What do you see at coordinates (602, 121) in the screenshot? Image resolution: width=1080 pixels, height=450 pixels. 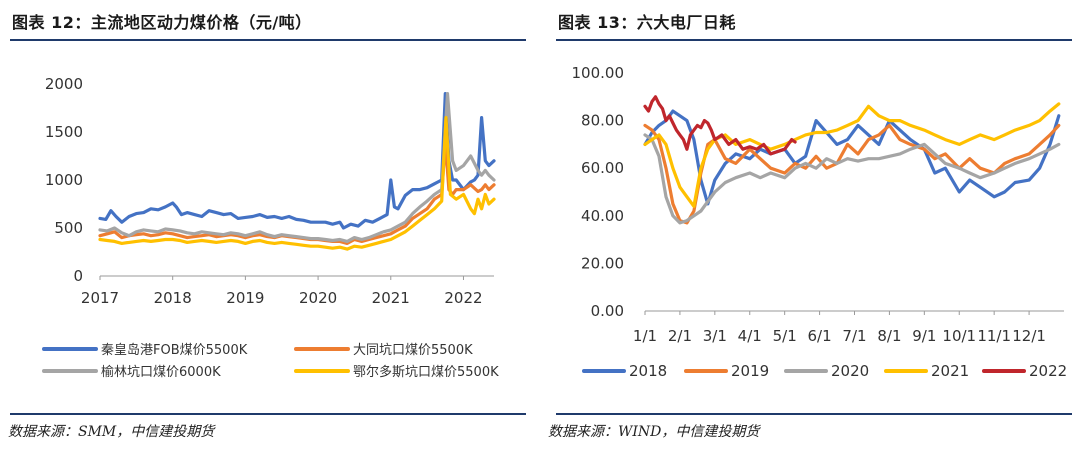 I see `y-tick-label: 80.00` at bounding box center [602, 121].